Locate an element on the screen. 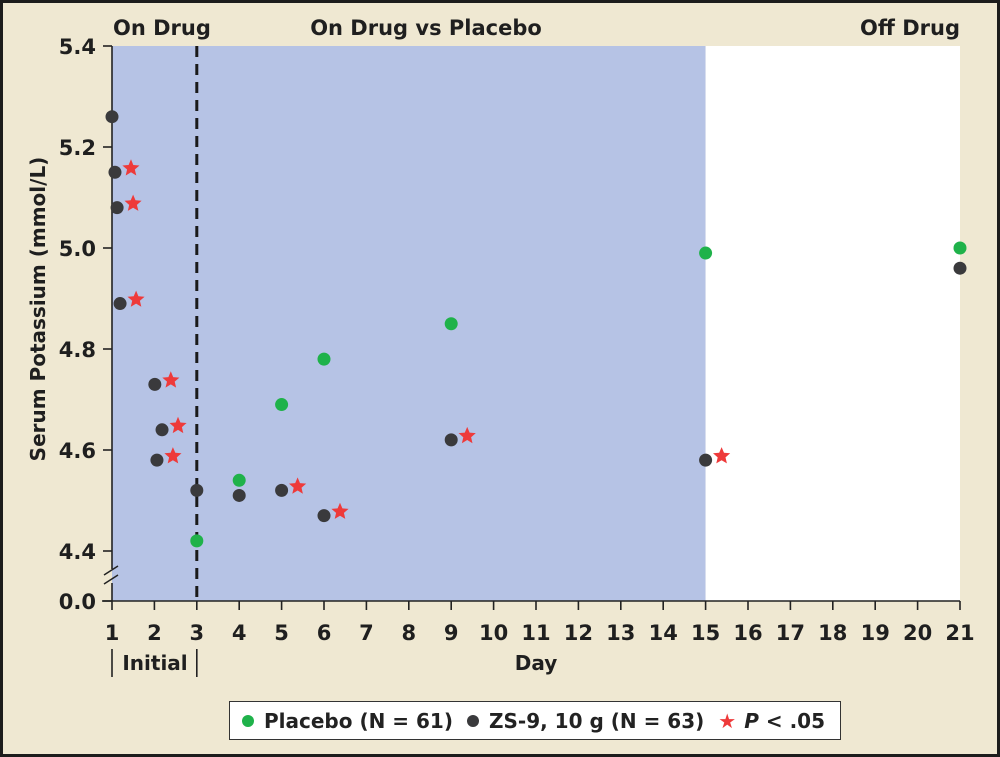  x-tick-label: 1 is located at coordinates (112, 633).